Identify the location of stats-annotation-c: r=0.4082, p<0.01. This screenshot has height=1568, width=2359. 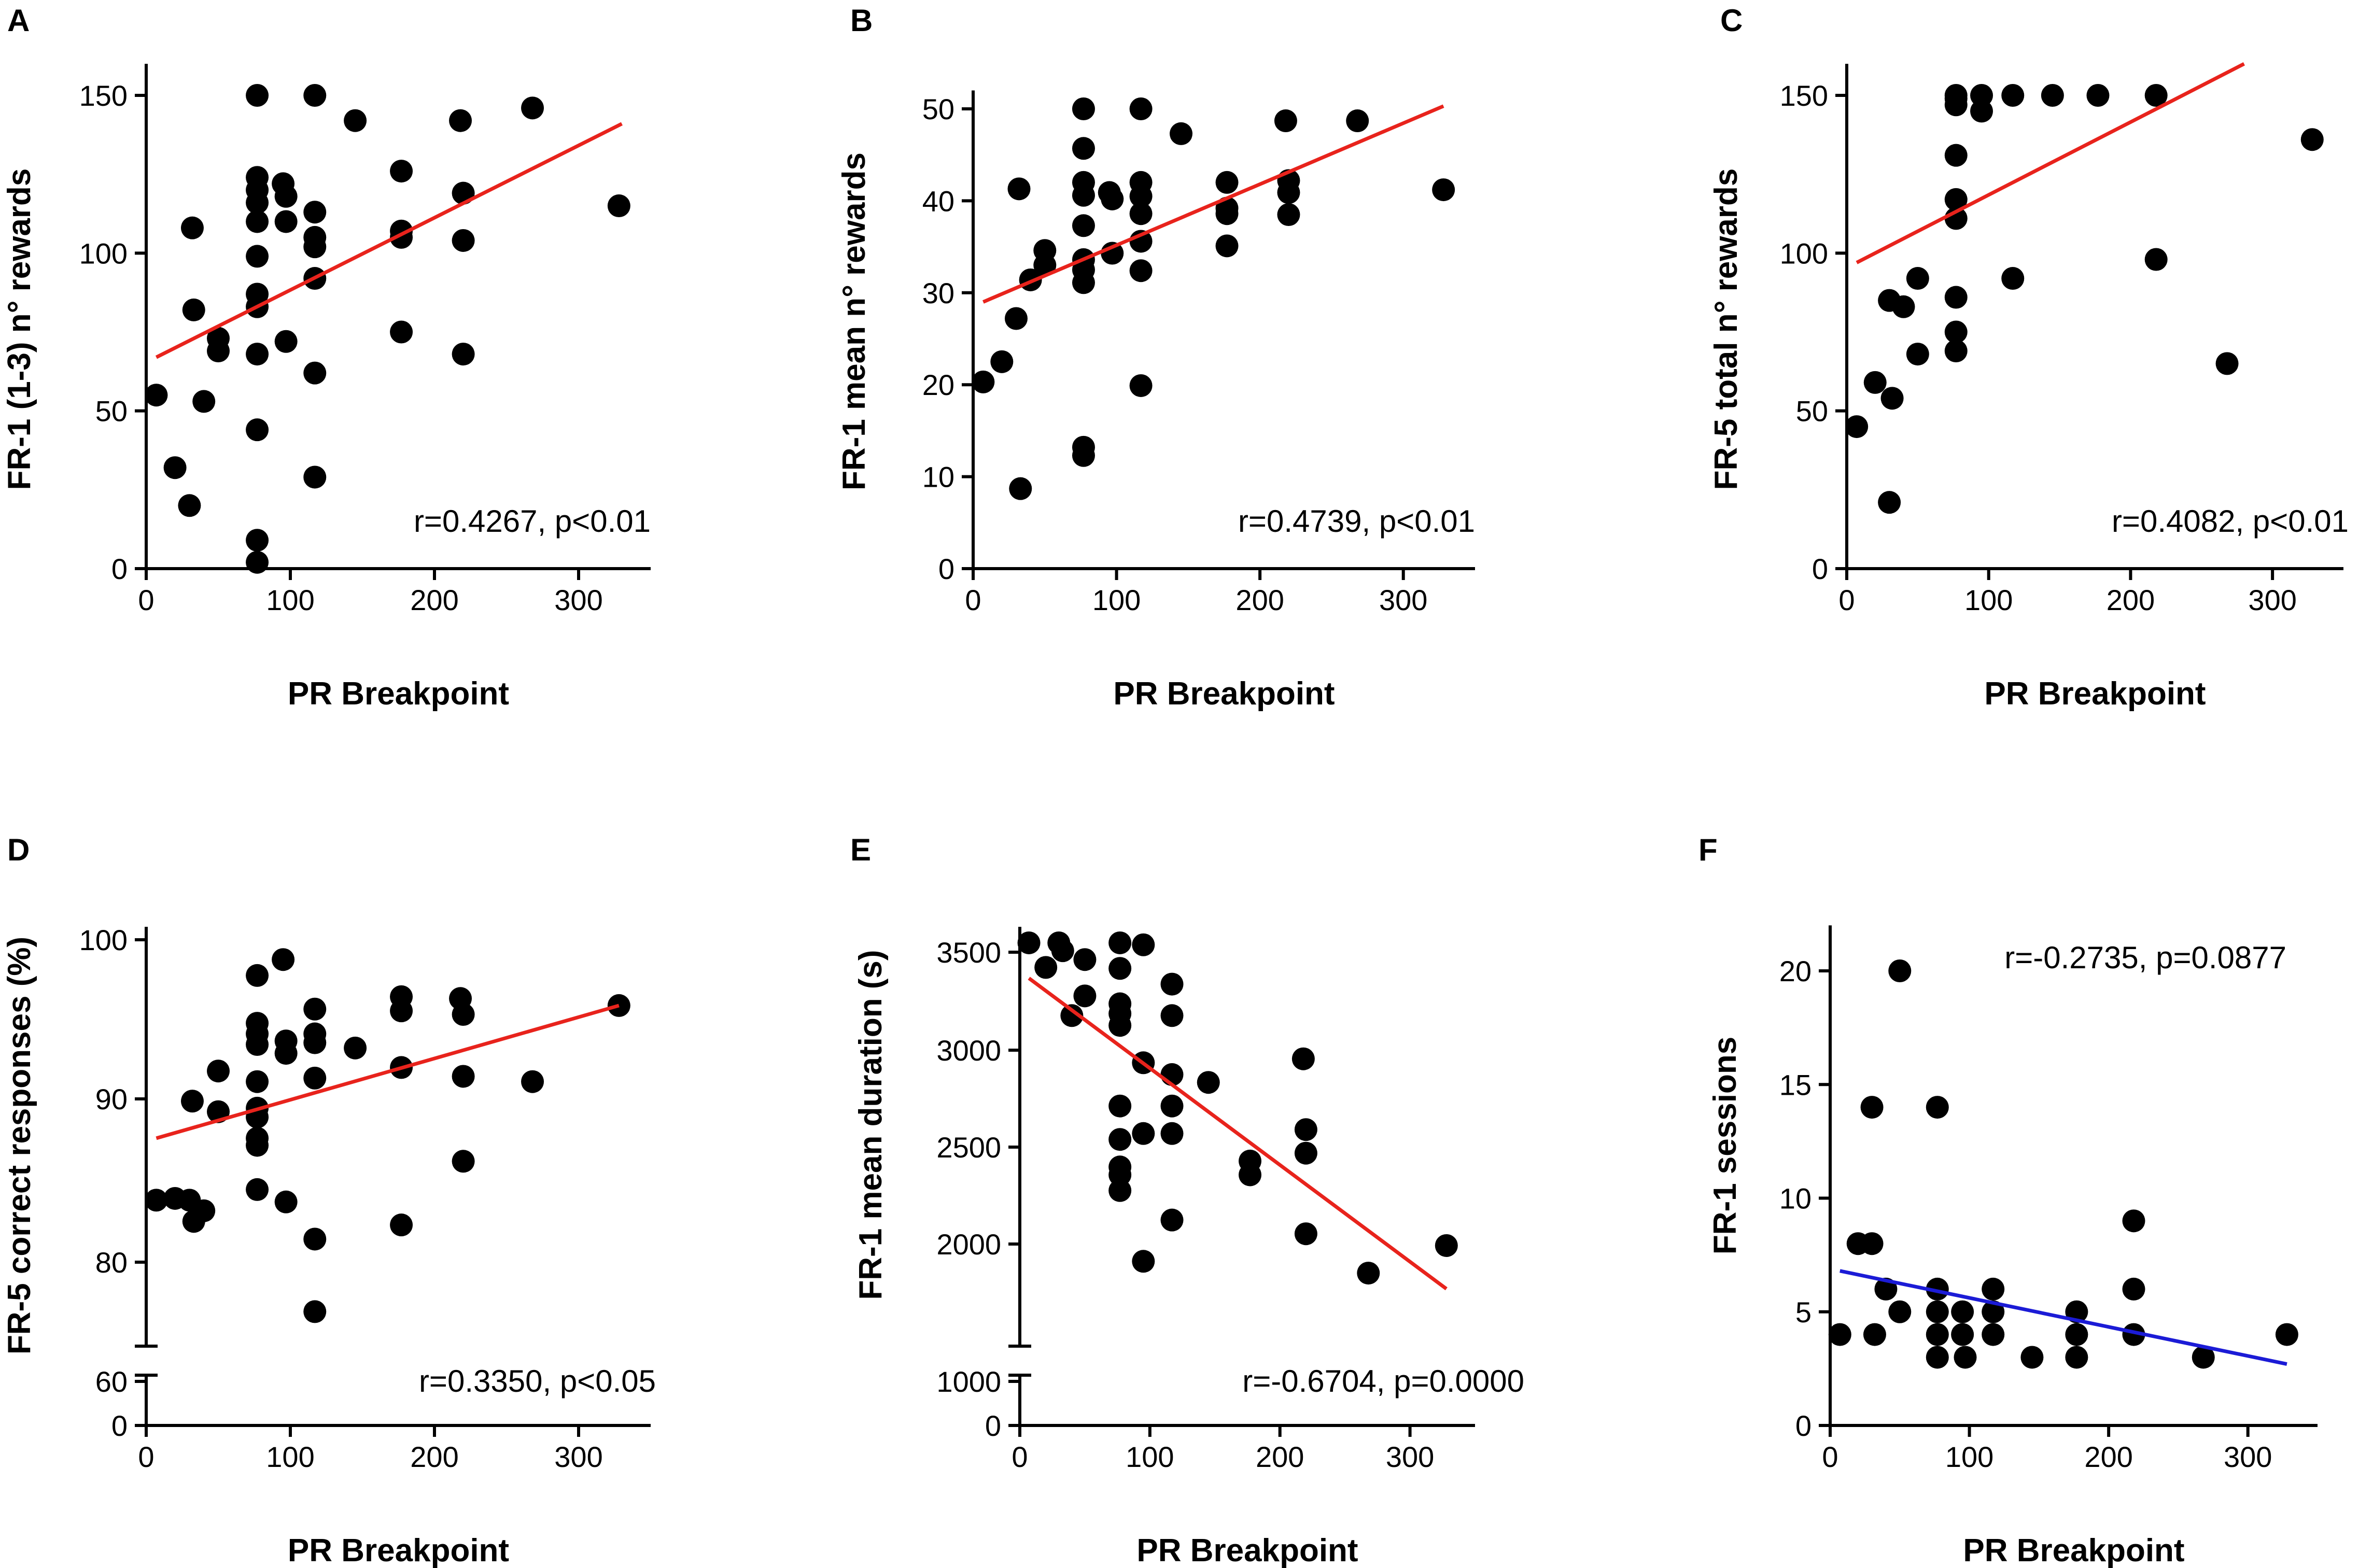
(2230, 521).